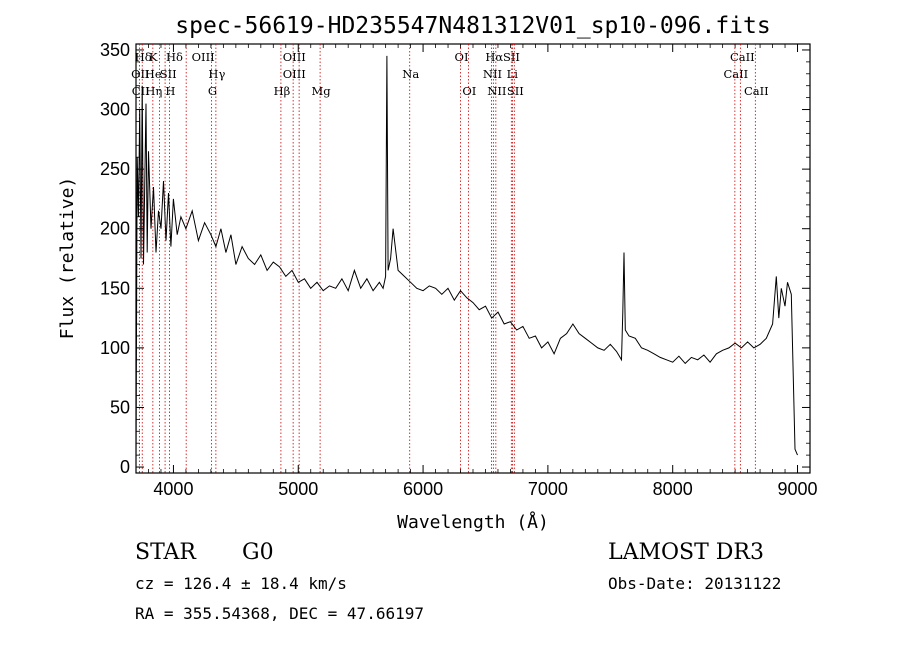 The width and height of the screenshot is (900, 649). I want to click on object-subclass: G0, so click(258, 552).